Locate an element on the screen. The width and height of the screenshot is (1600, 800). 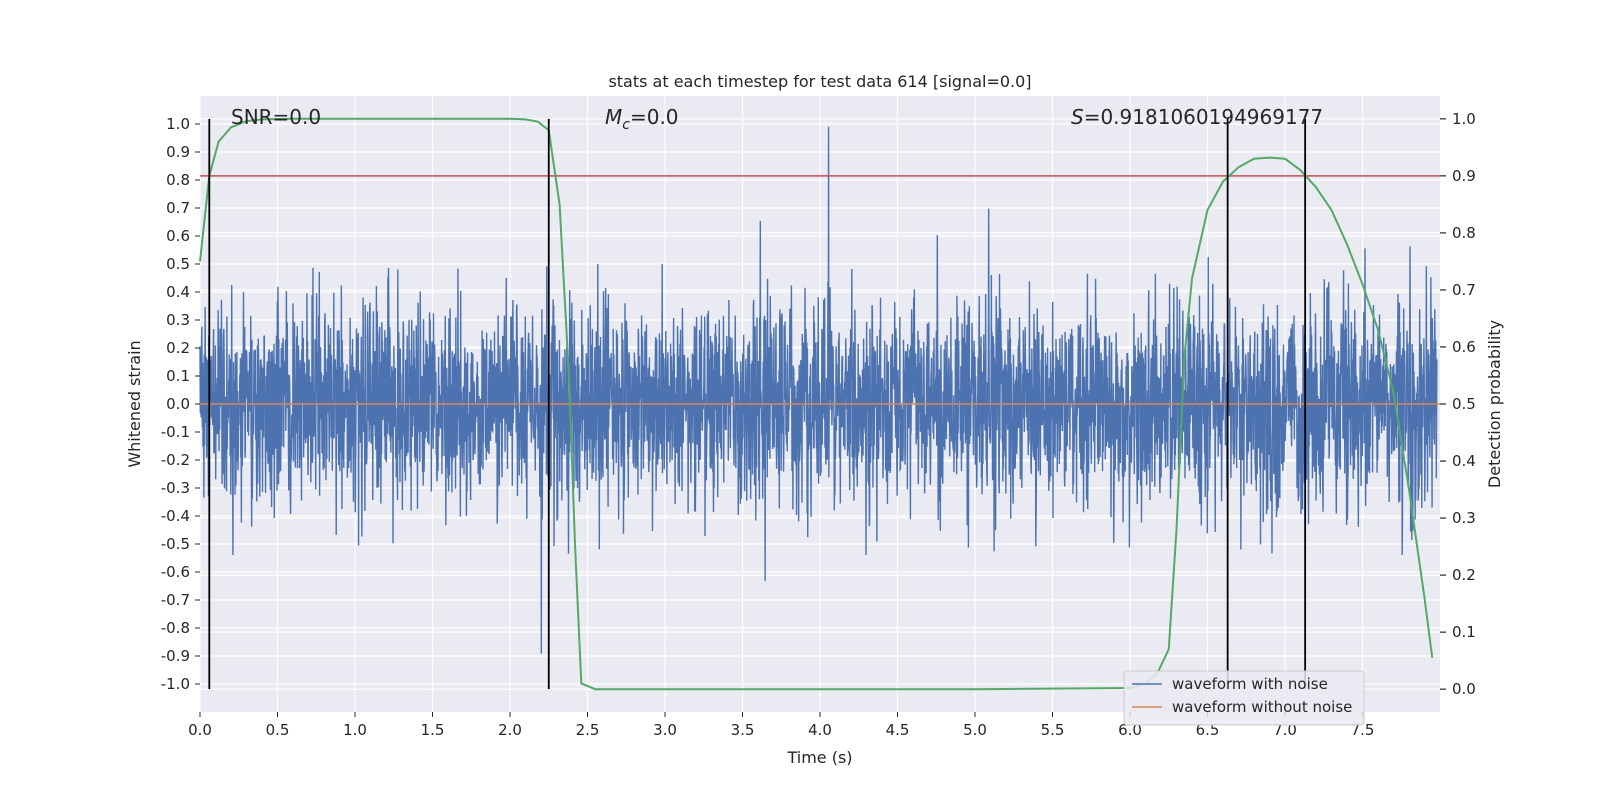
y-tick-label: 0.8 is located at coordinates (178, 180).